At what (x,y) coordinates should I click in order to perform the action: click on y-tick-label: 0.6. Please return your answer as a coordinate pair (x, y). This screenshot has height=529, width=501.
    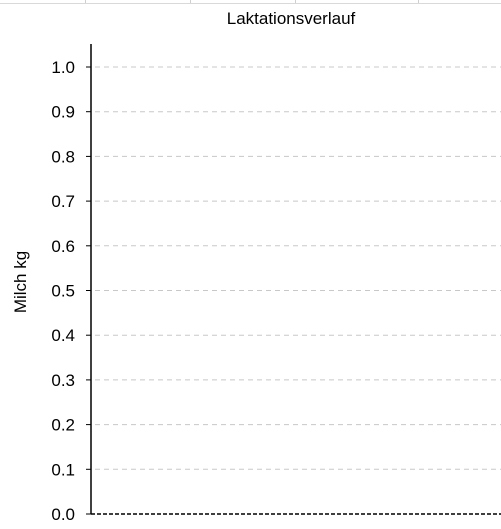
    Looking at the image, I should click on (63, 246).